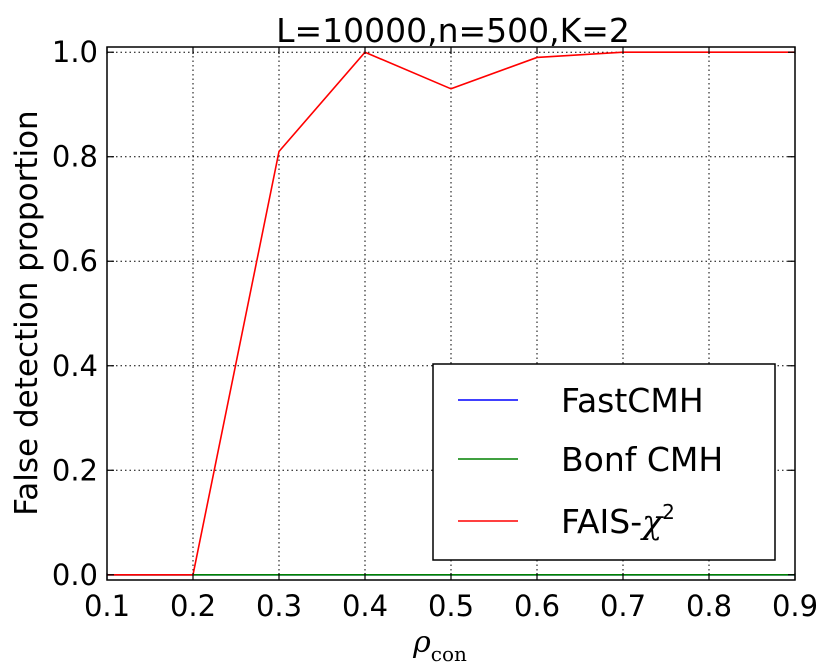 The image size is (831, 672). Describe the element at coordinates (453, 30) in the screenshot. I see `chart-title: L=10000,n=500,K=2` at that location.